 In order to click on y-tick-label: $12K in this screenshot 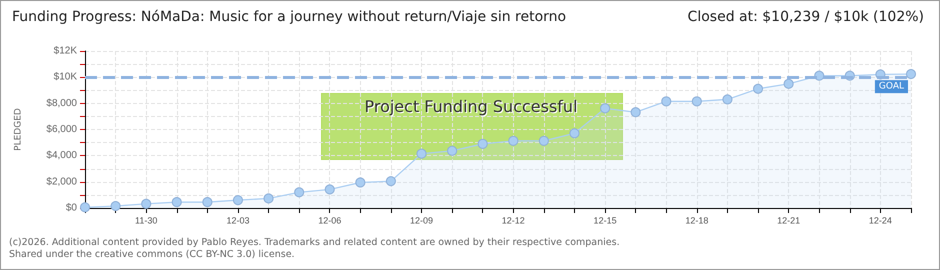, I will do `click(66, 51)`.